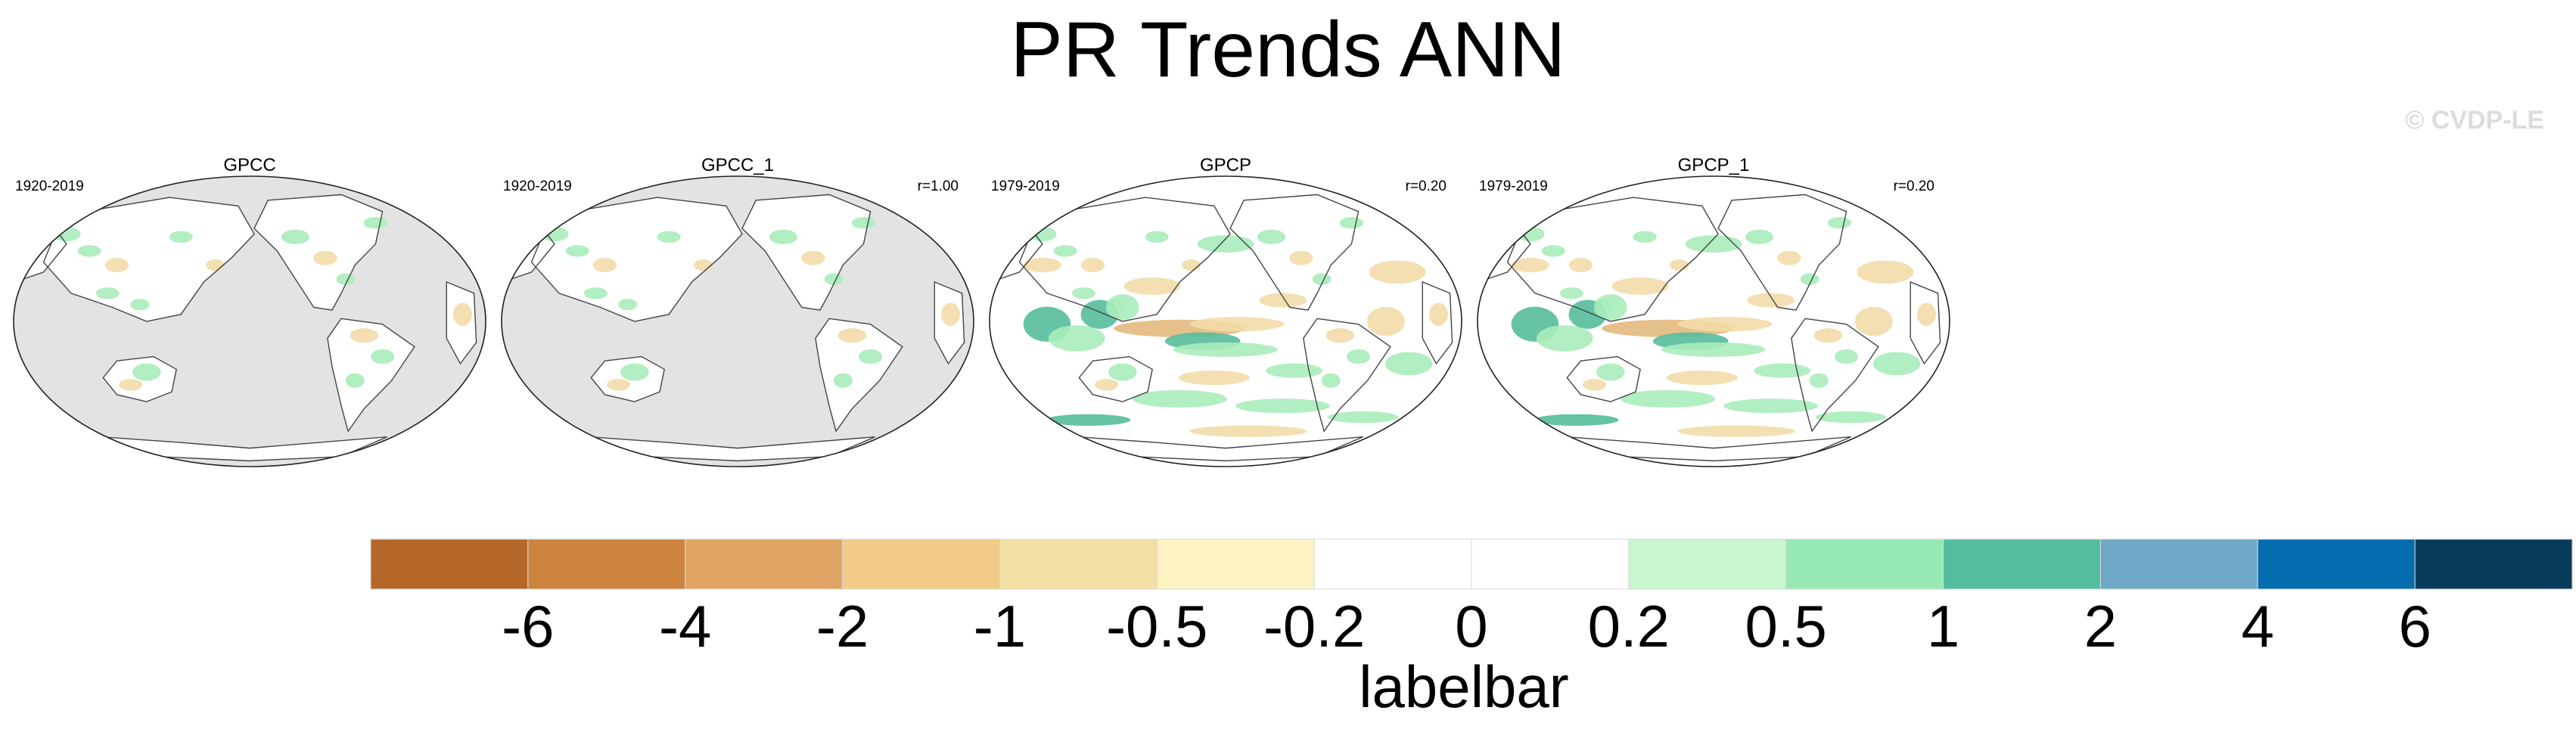  What do you see at coordinates (1025, 186) in the screenshot?
I see `panel-period: 1979-2019` at bounding box center [1025, 186].